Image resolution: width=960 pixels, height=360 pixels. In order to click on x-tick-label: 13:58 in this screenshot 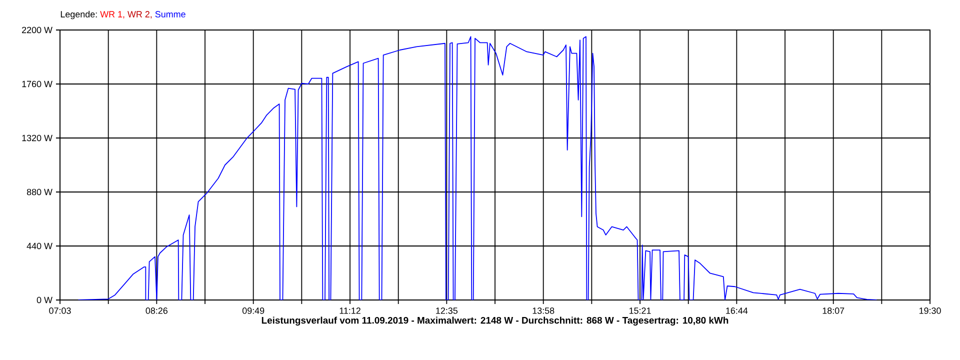, I will do `click(543, 311)`.